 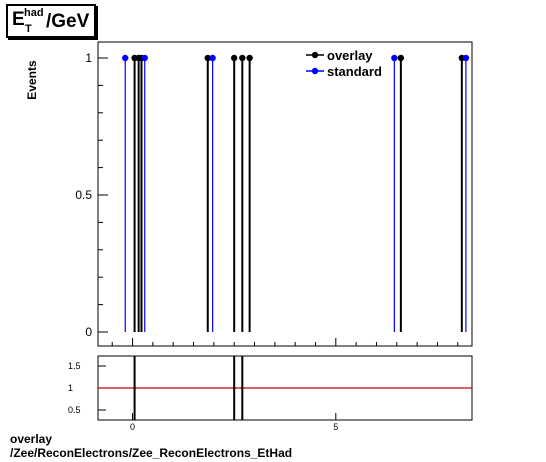 What do you see at coordinates (350, 55) in the screenshot?
I see `legend-label-overlay: overlay` at bounding box center [350, 55].